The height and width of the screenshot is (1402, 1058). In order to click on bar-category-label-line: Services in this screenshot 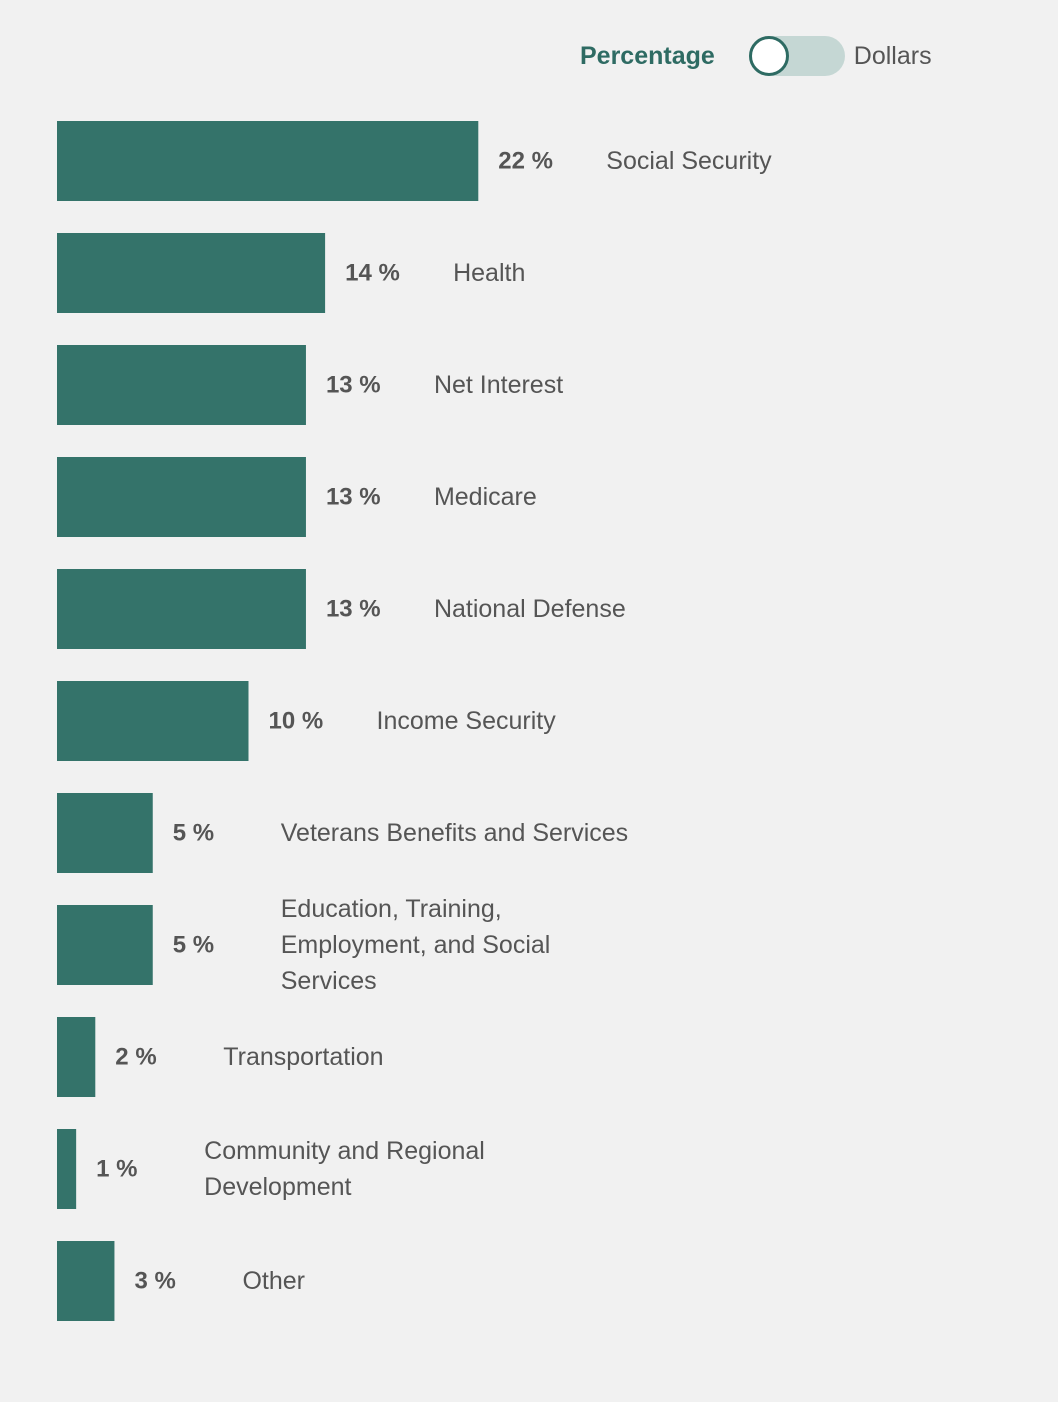, I will do `click(329, 981)`.